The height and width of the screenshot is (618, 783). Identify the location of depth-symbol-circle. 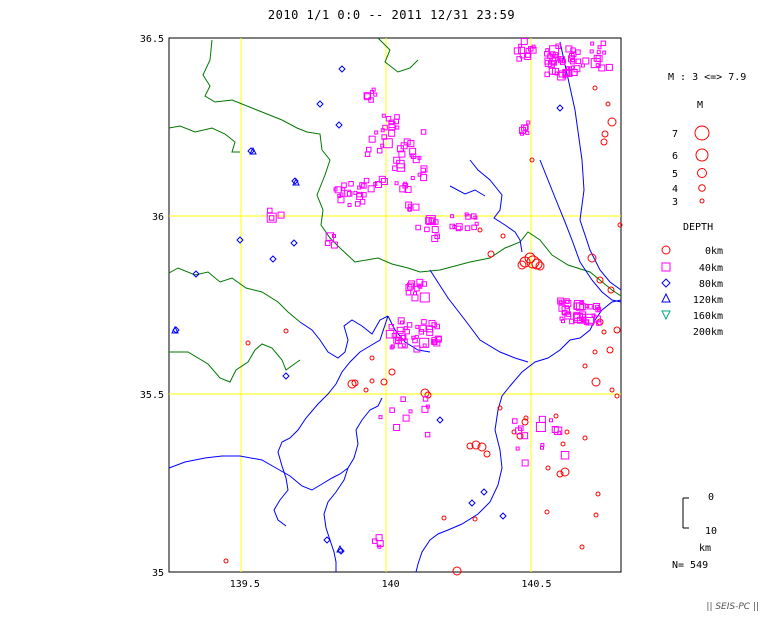
(666, 250).